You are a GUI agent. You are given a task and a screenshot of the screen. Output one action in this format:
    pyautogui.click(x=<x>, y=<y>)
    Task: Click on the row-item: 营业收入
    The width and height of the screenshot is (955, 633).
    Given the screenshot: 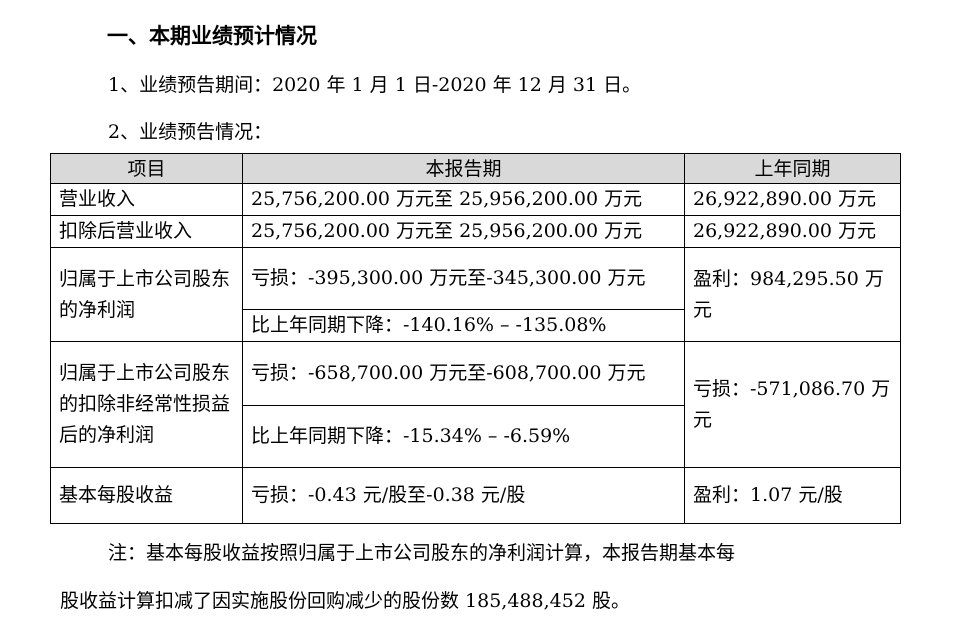 What is the action you would take?
    pyautogui.click(x=146, y=199)
    